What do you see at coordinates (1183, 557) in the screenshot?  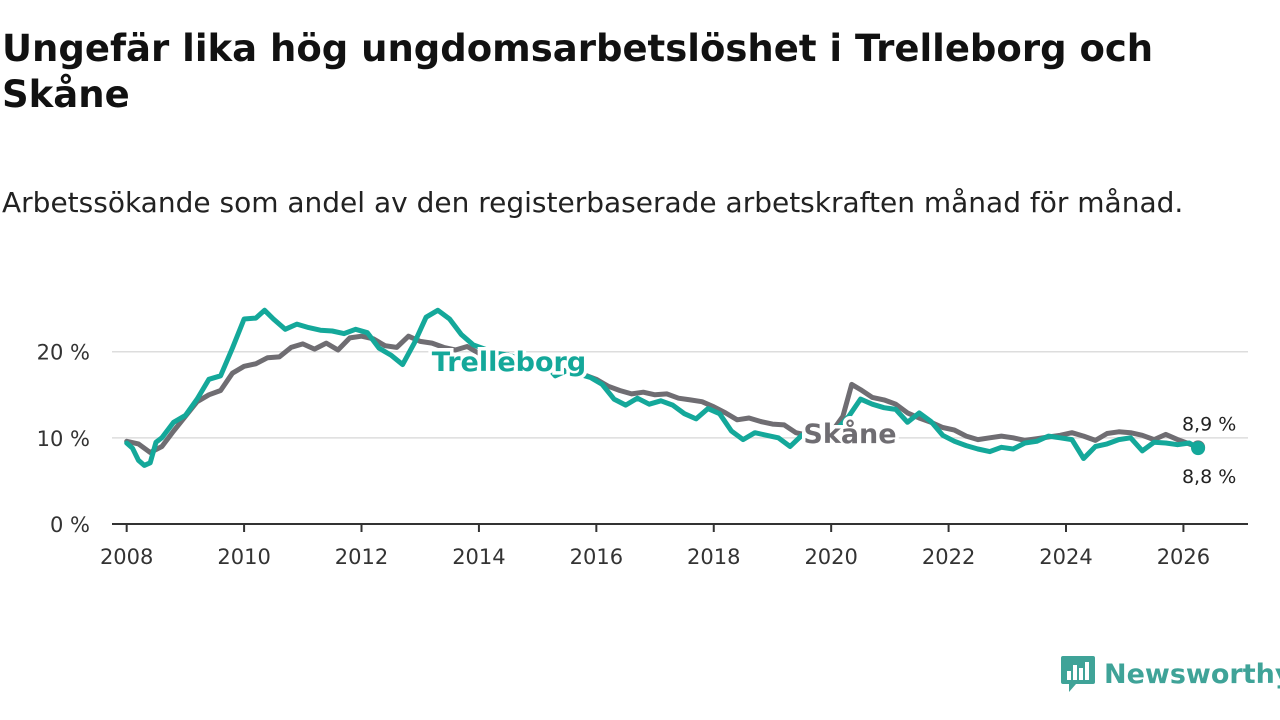 I see `x-tick-label: 2026` at bounding box center [1183, 557].